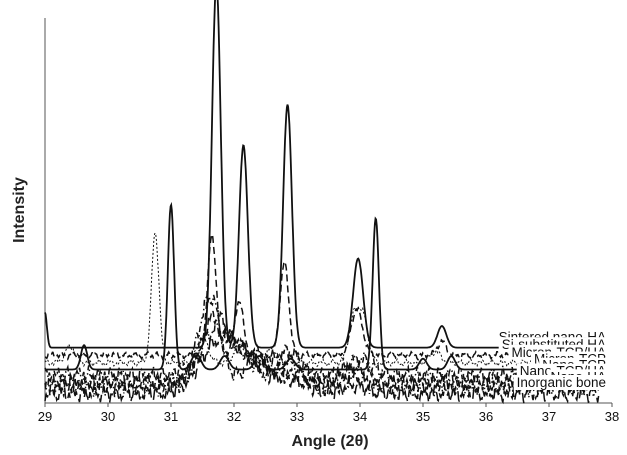 This screenshot has width=627, height=455. I want to click on x-tick-layer: 29 30 31 32 33 34 35 36 37 38, so click(328, 413).